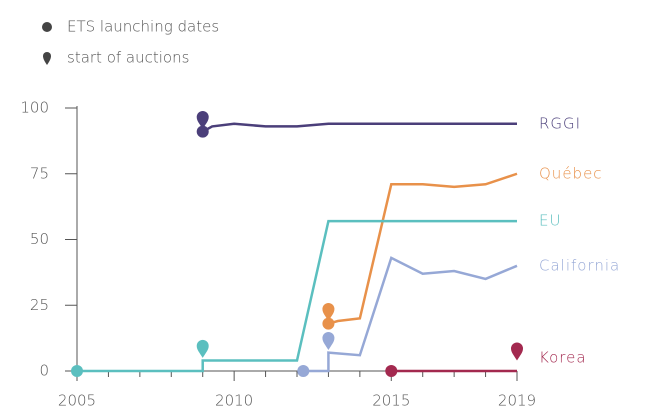 The width and height of the screenshot is (646, 416). I want to click on x-tick-label: 2010, so click(234, 401).